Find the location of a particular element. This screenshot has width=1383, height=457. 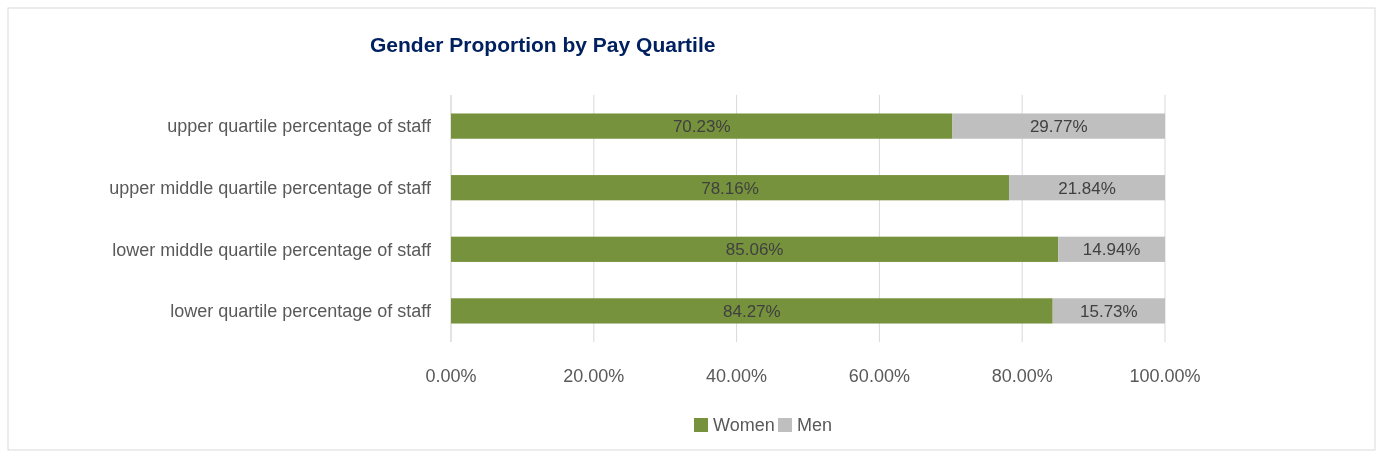

y-tick-label: upper middle quartile percentage of staff is located at coordinates (270, 188).